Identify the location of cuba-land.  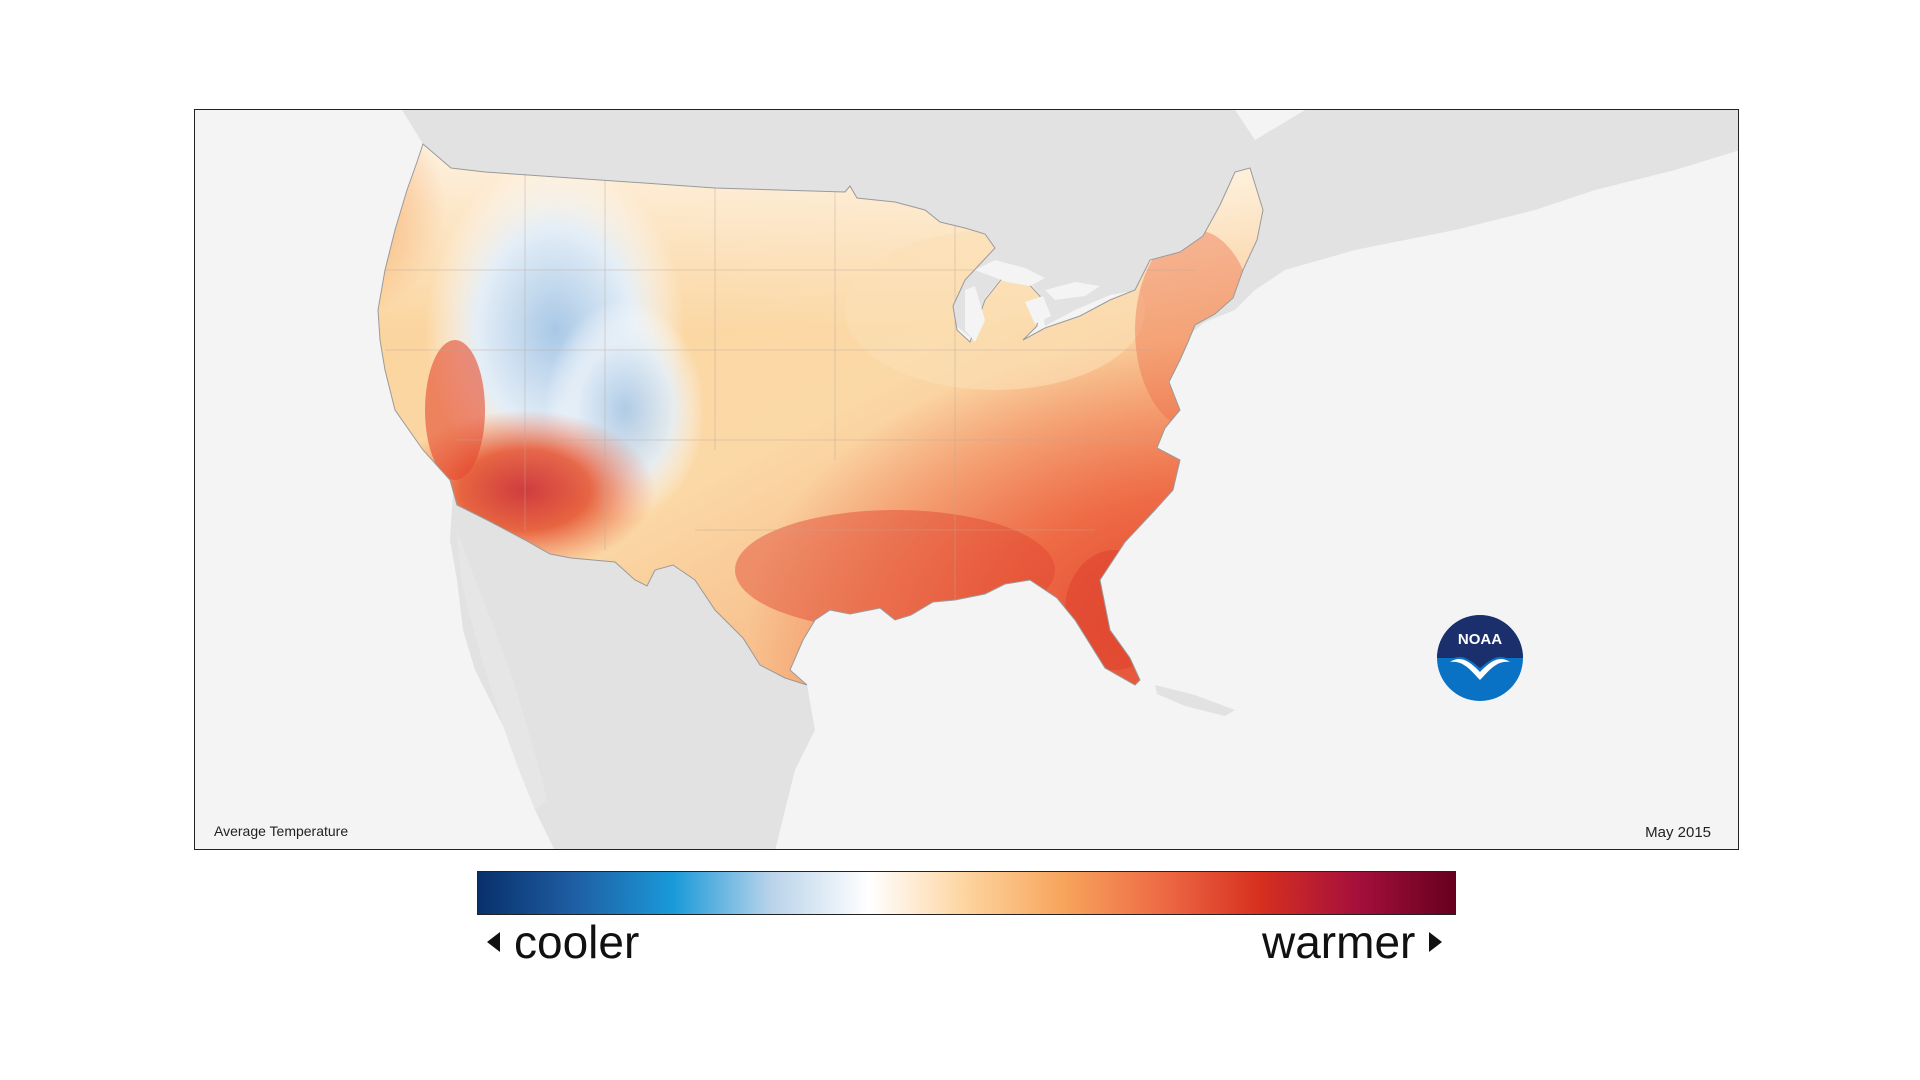
(1195, 700).